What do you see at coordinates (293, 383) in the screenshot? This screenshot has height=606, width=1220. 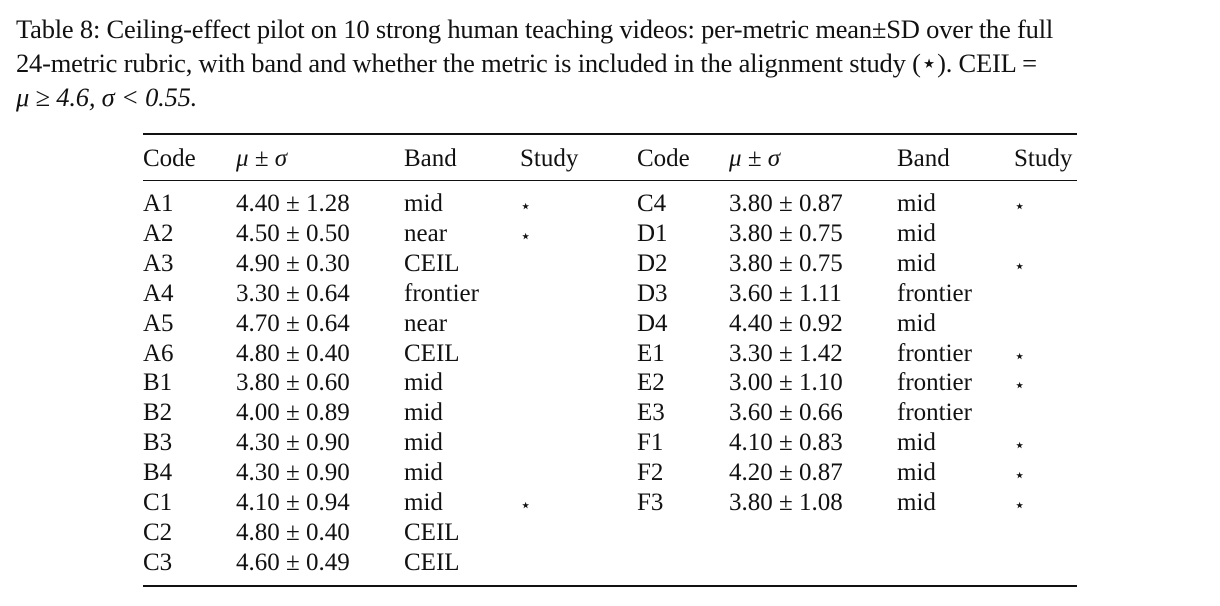 I see `cell-mu-left: 3.80 ± 0.60` at bounding box center [293, 383].